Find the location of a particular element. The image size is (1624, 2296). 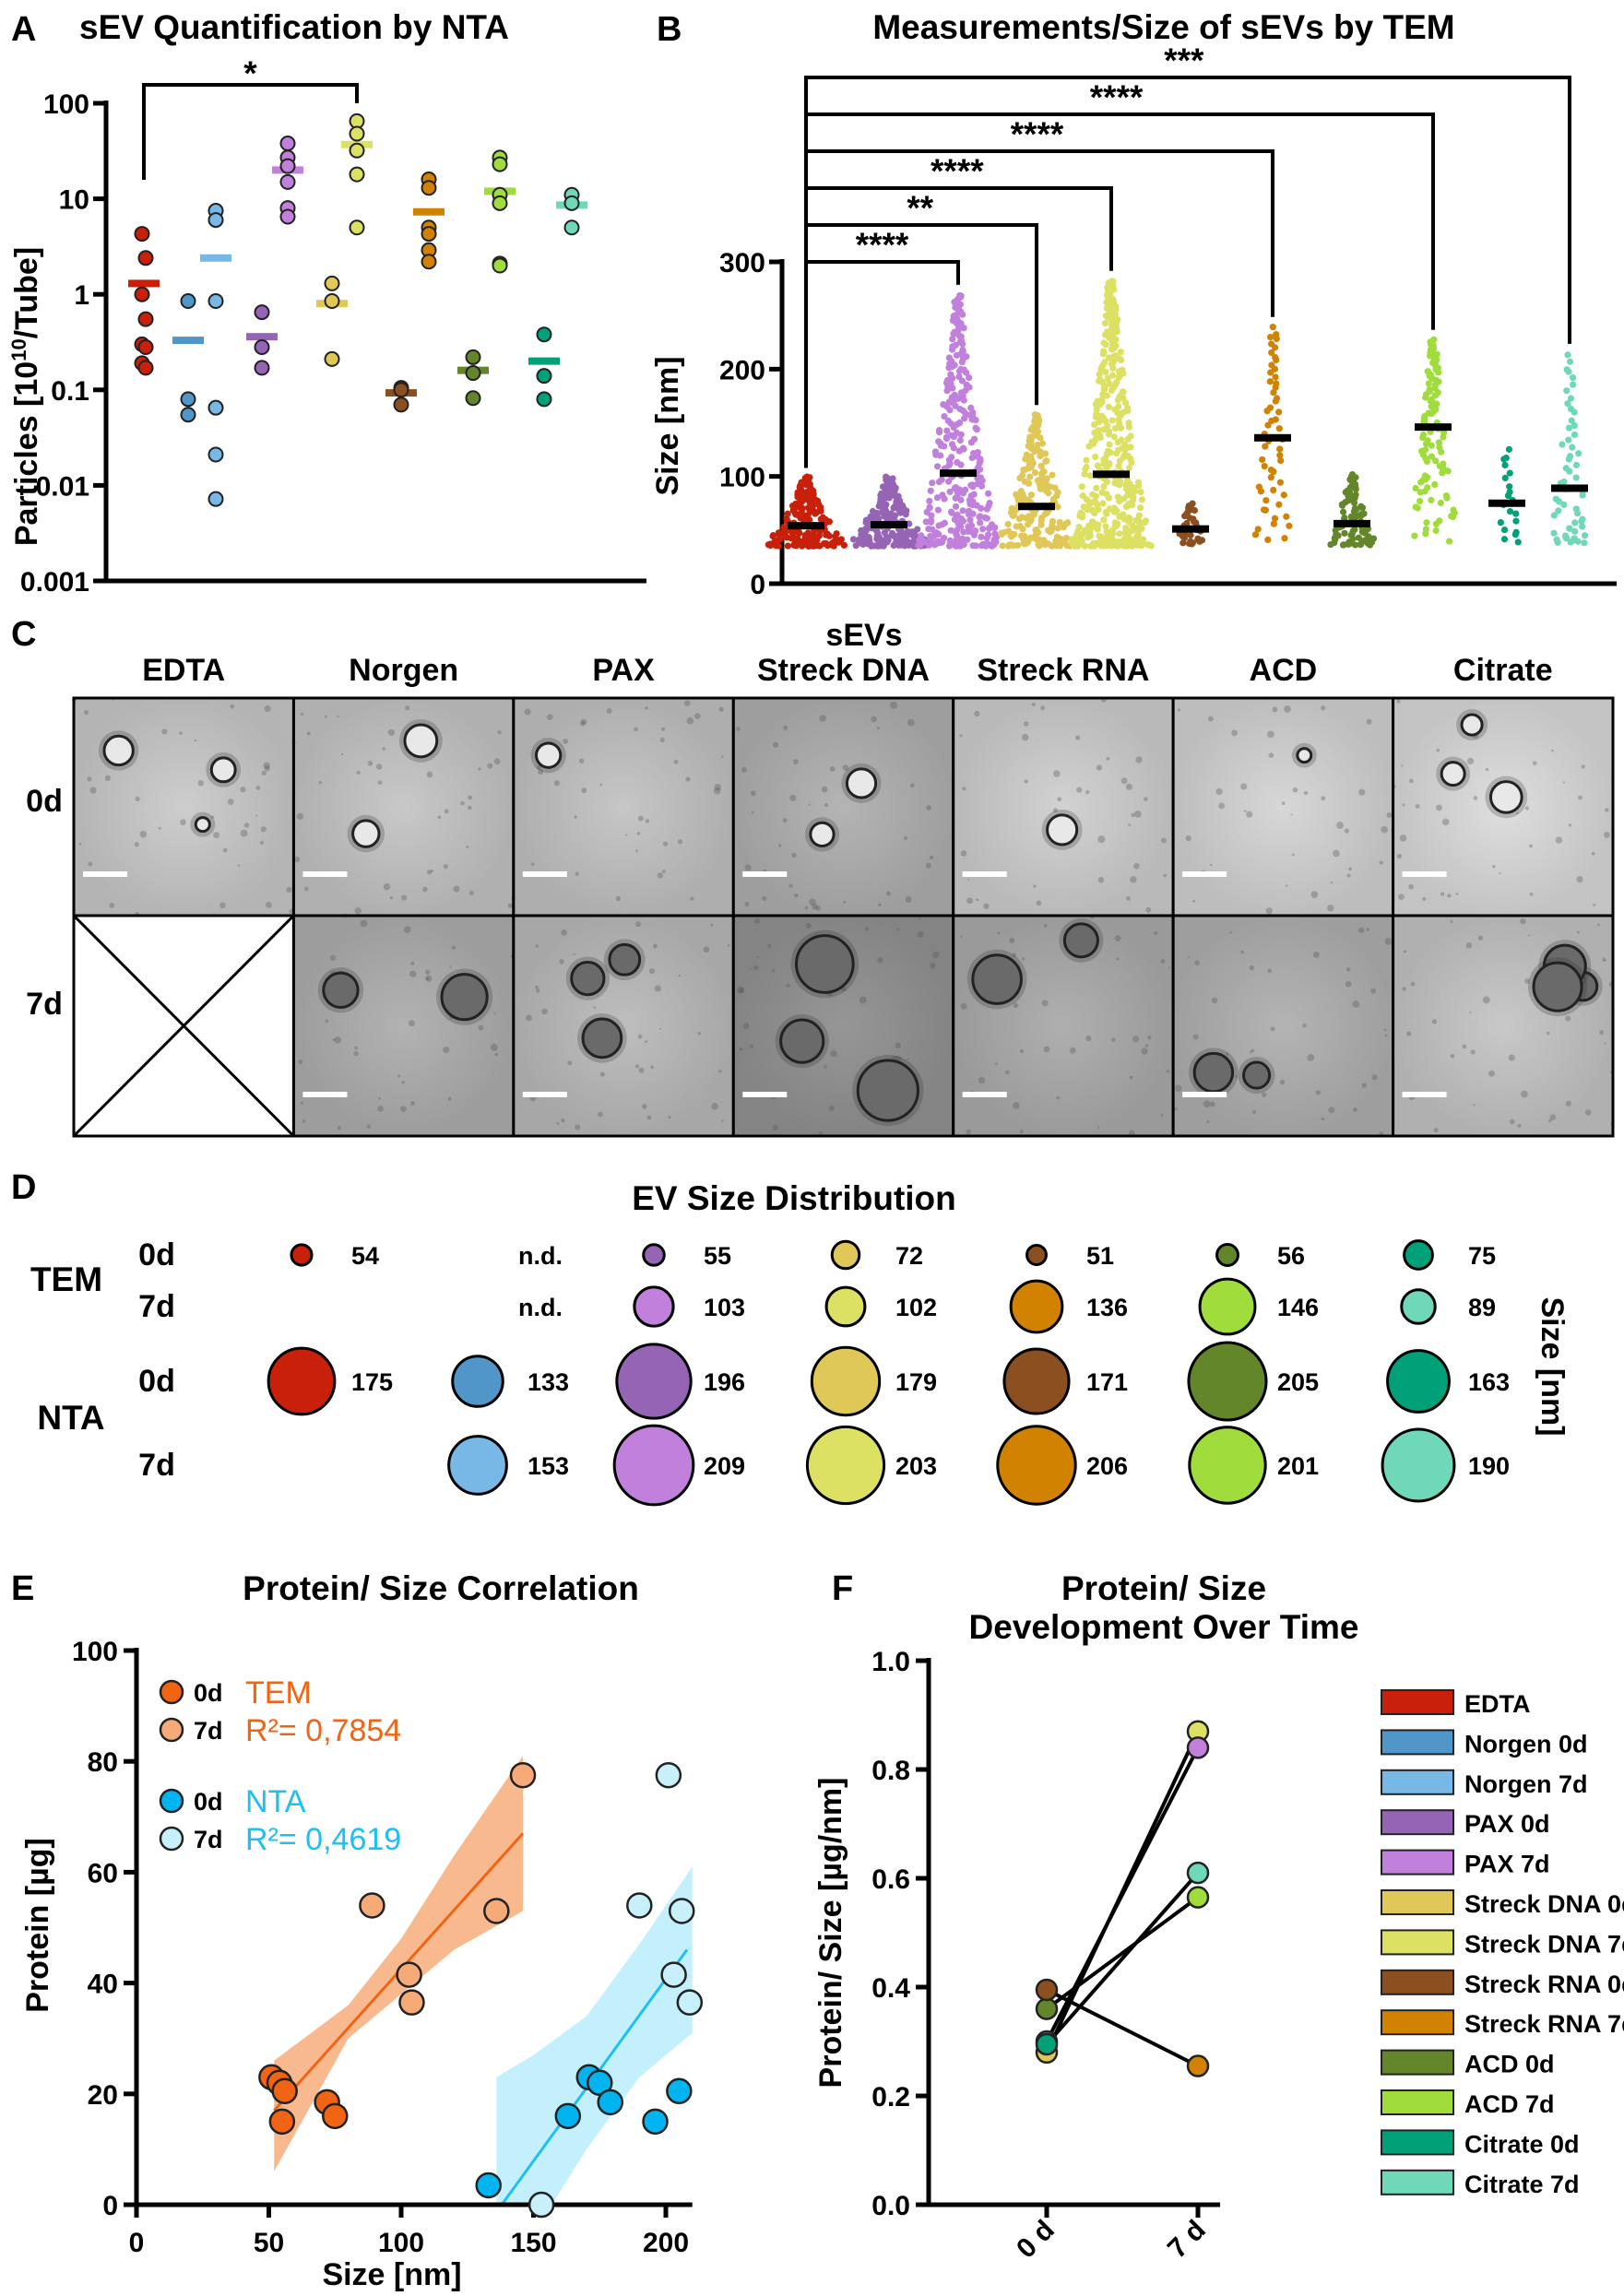

size-value: 102 is located at coordinates (916, 1307).